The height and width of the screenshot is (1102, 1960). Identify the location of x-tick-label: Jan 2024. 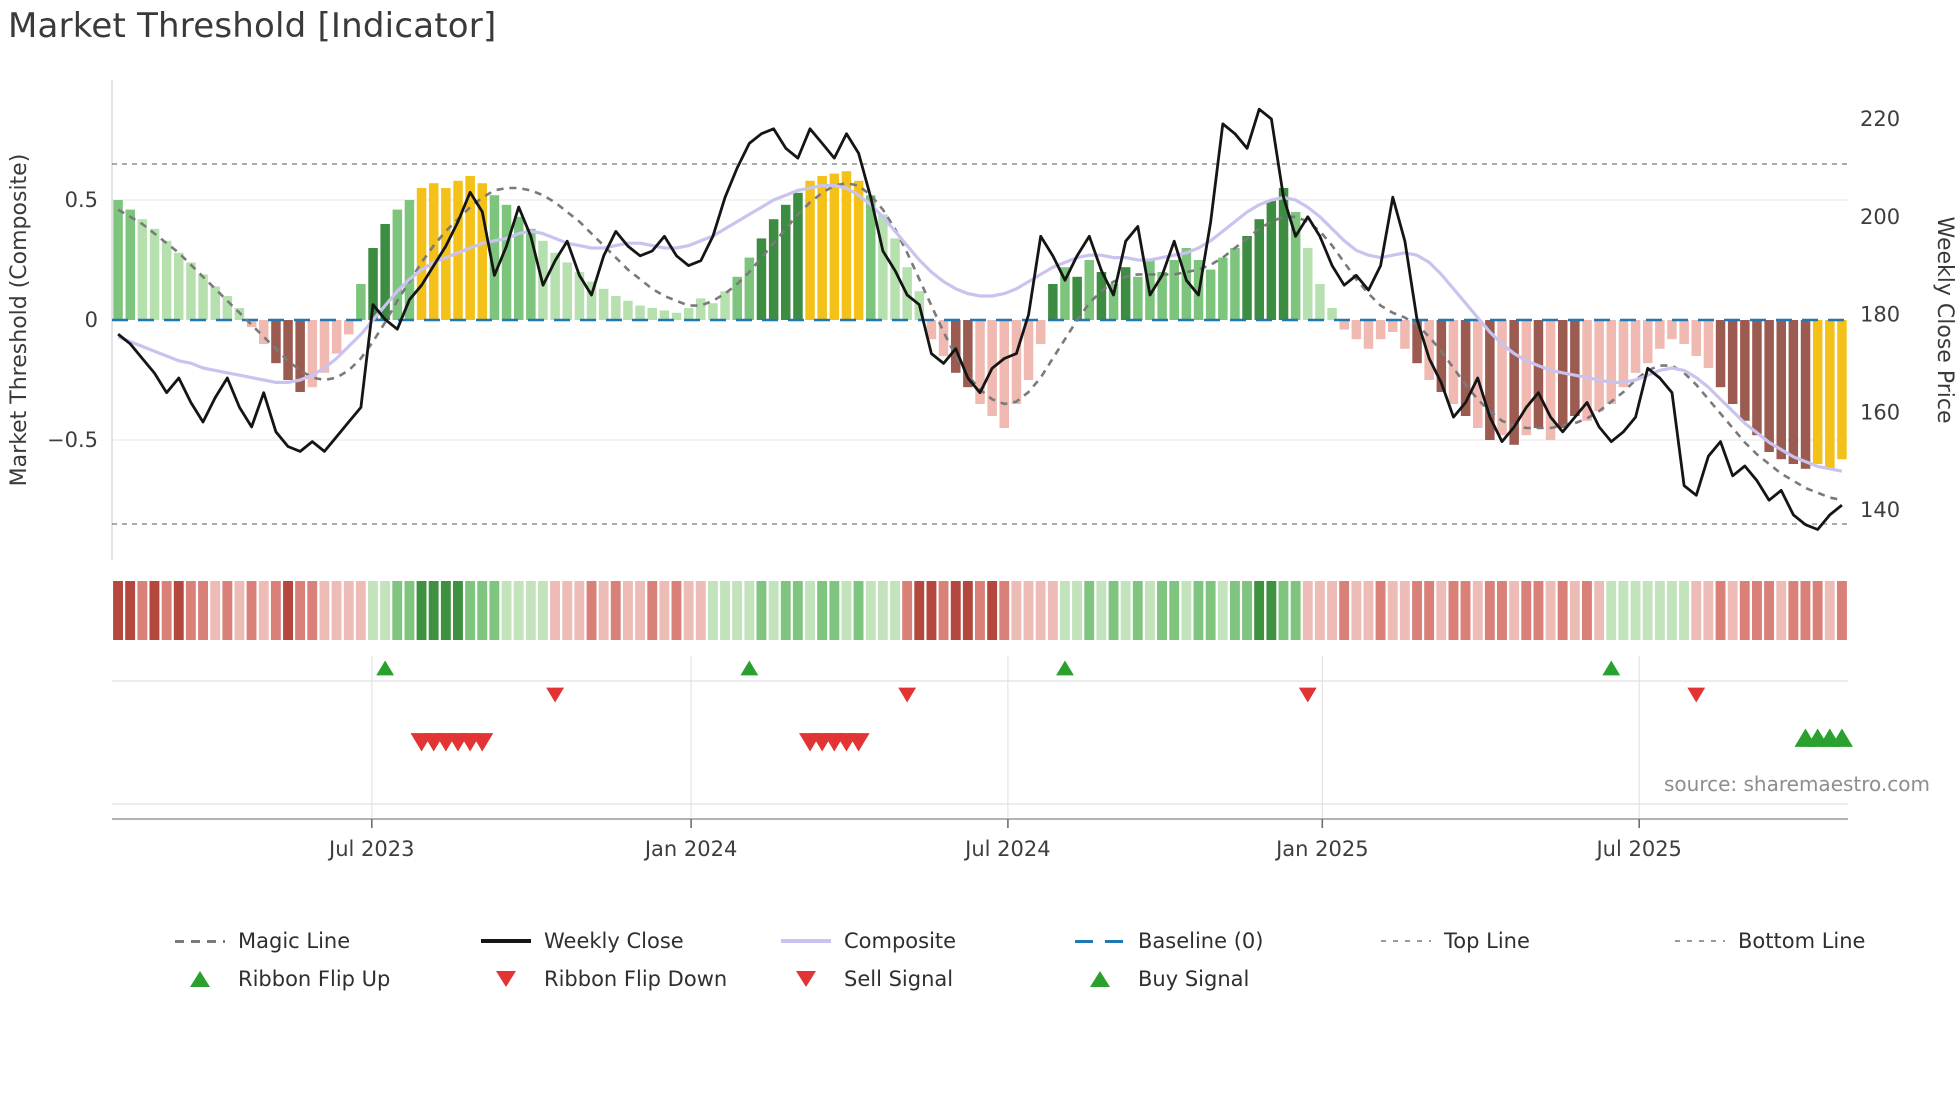
(690, 849).